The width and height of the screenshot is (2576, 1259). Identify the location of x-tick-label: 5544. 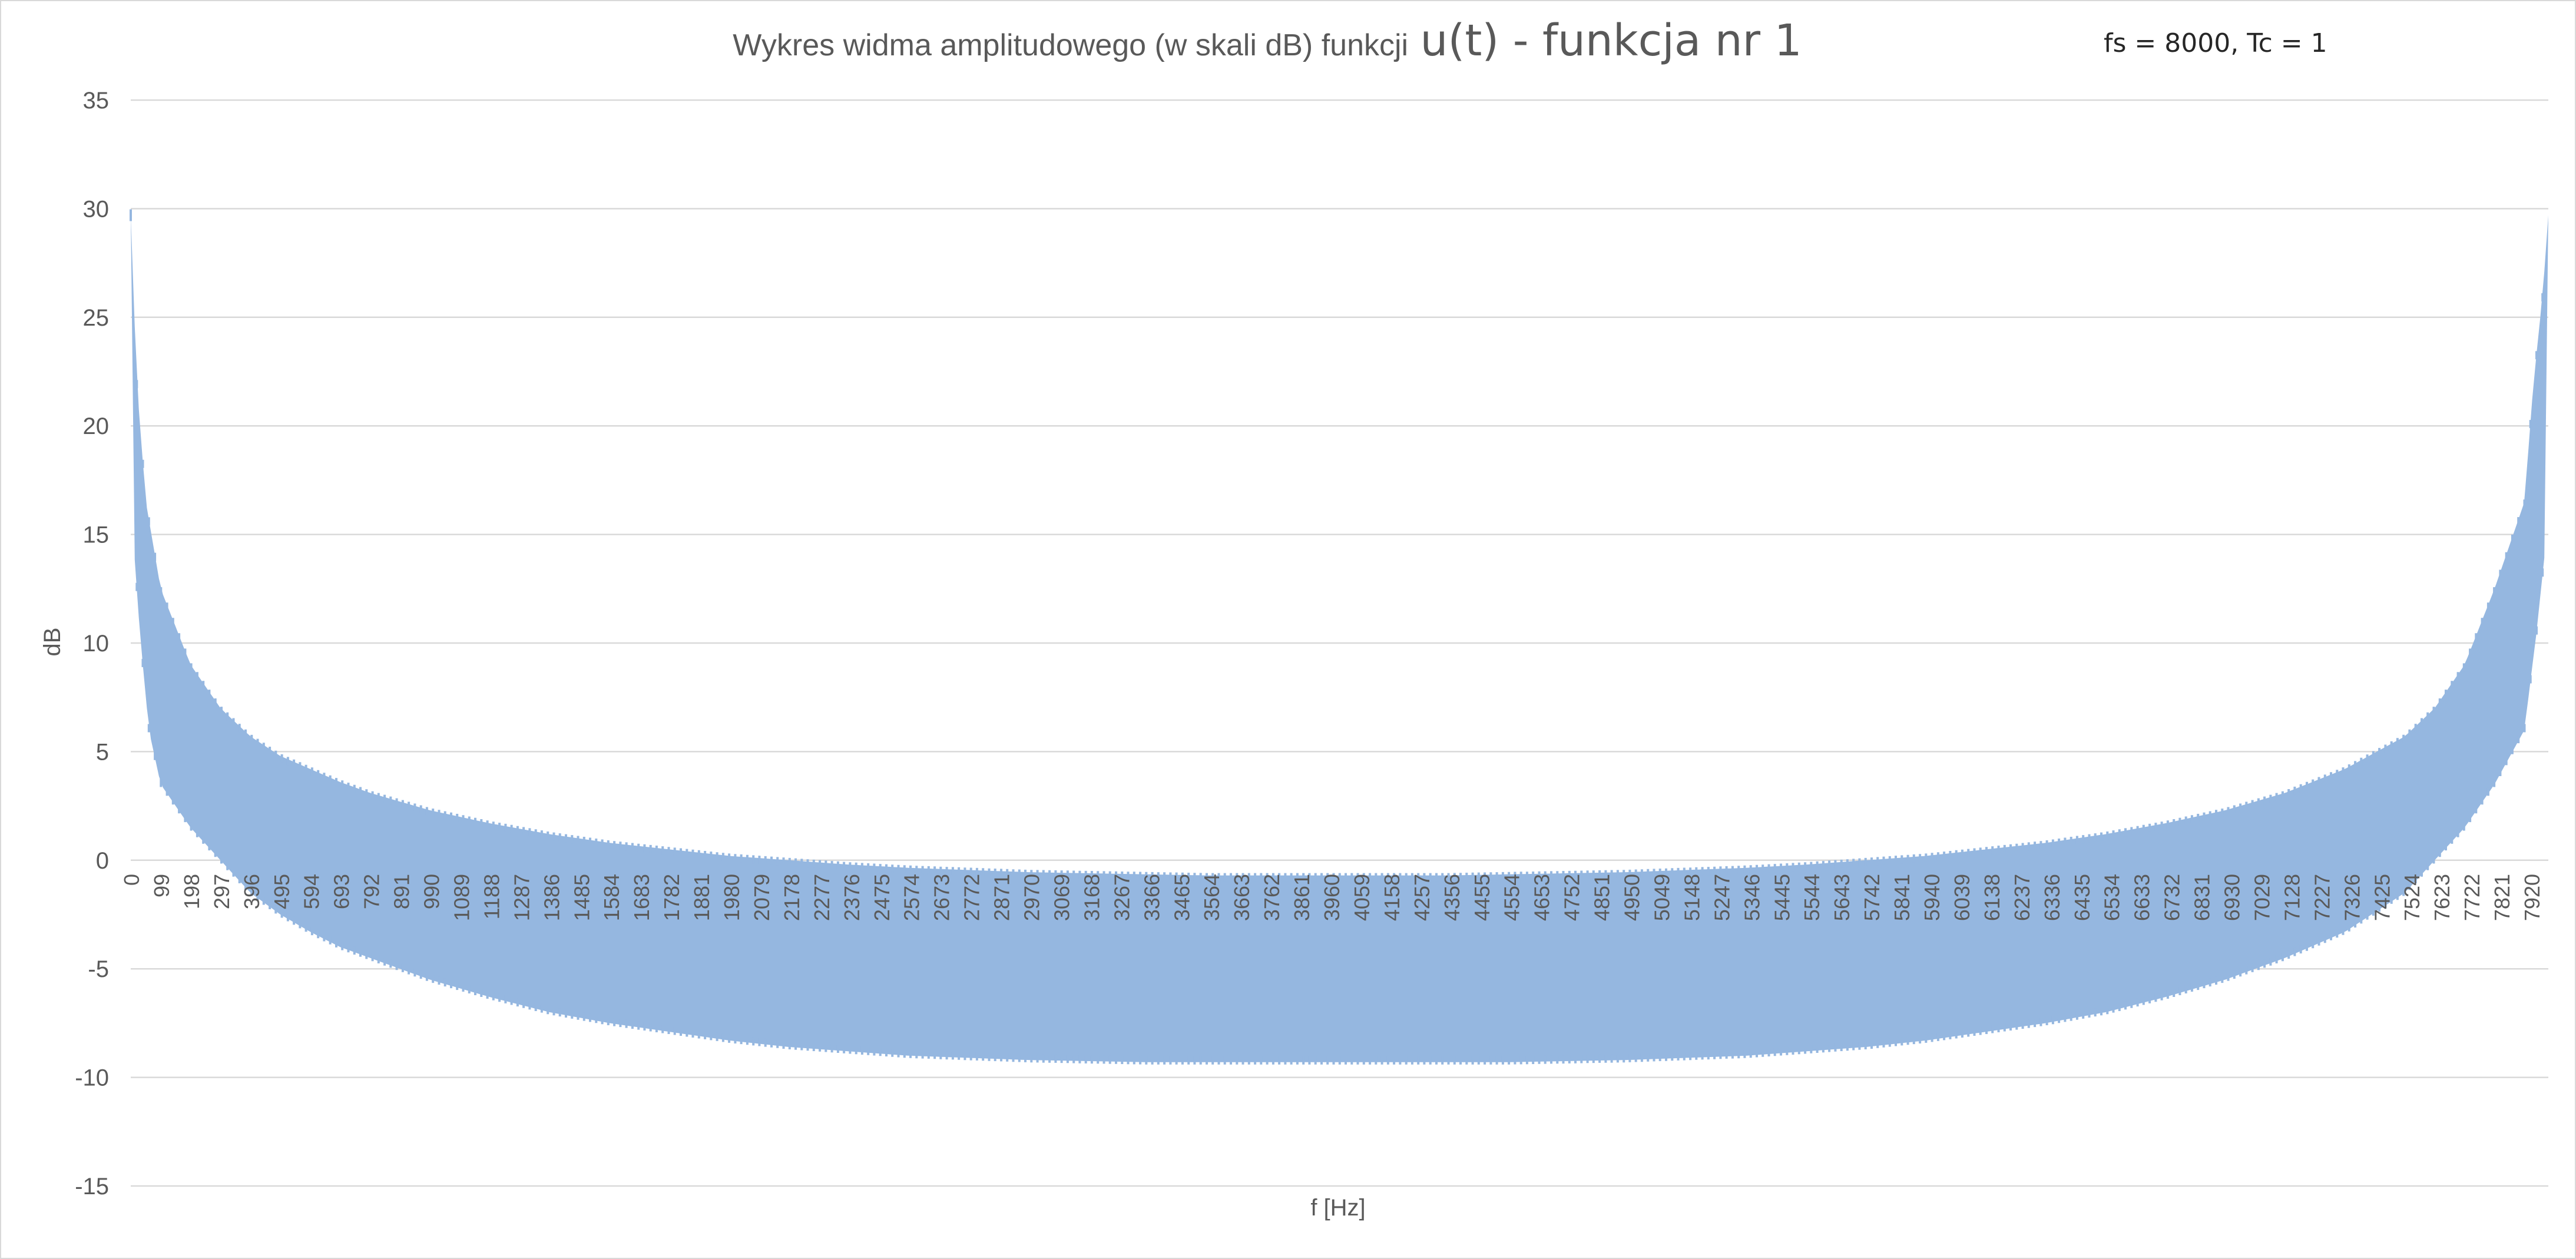
(1812, 898).